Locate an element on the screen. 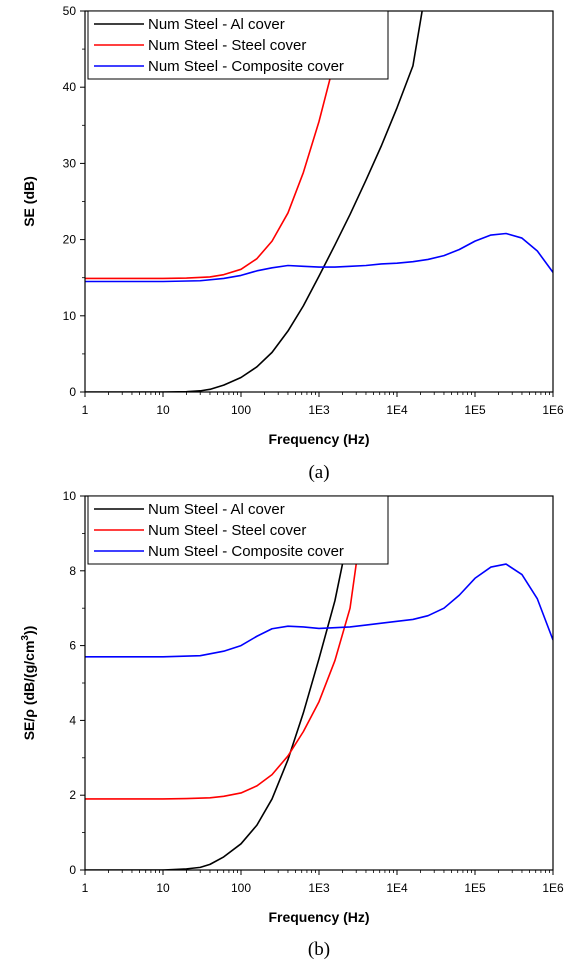 The height and width of the screenshot is (964, 578). panel-label: (b) is located at coordinates (319, 949).